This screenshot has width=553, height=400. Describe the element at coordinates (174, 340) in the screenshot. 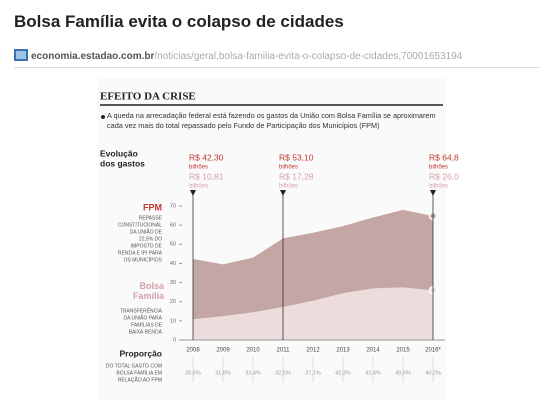

I see `y-tick-label: 0` at that location.